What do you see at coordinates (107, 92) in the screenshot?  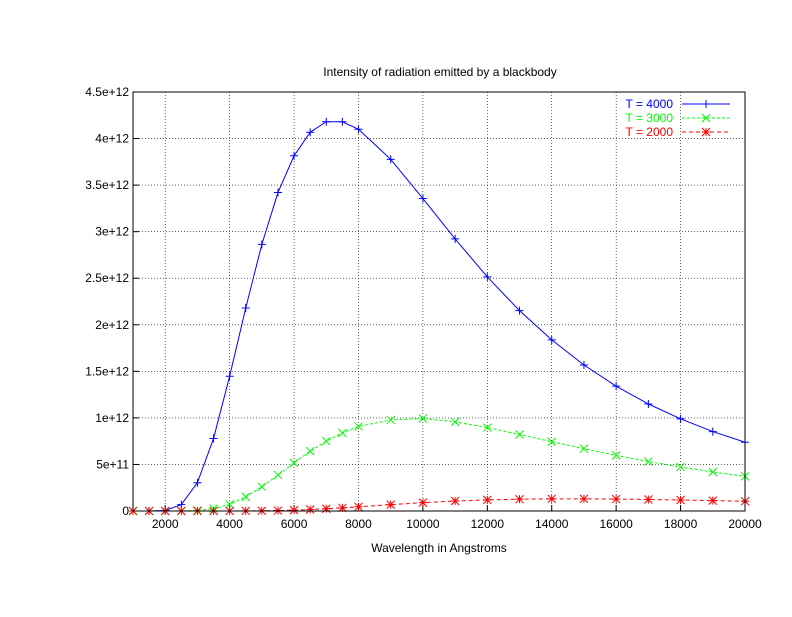 I see `y-tick-label: 4.5e+12` at bounding box center [107, 92].